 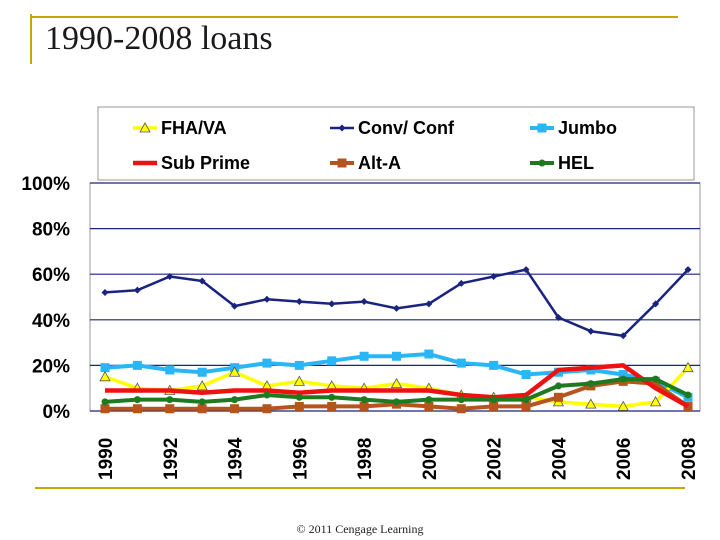 I want to click on legend-box, so click(x=396, y=143).